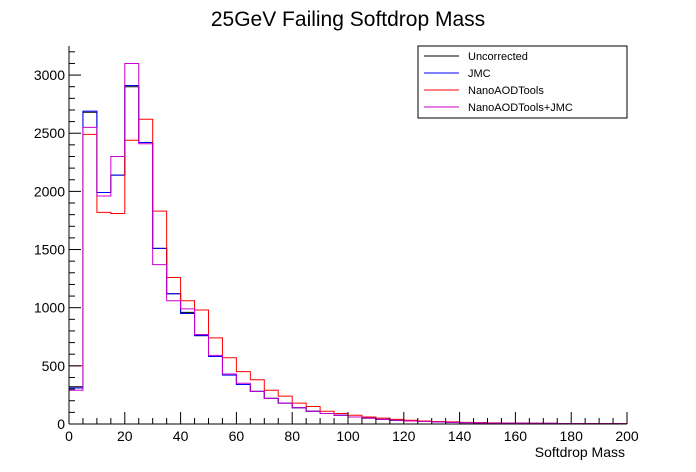 This screenshot has height=472, width=696. Describe the element at coordinates (49, 308) in the screenshot. I see `y-tick-label: 1000` at that location.